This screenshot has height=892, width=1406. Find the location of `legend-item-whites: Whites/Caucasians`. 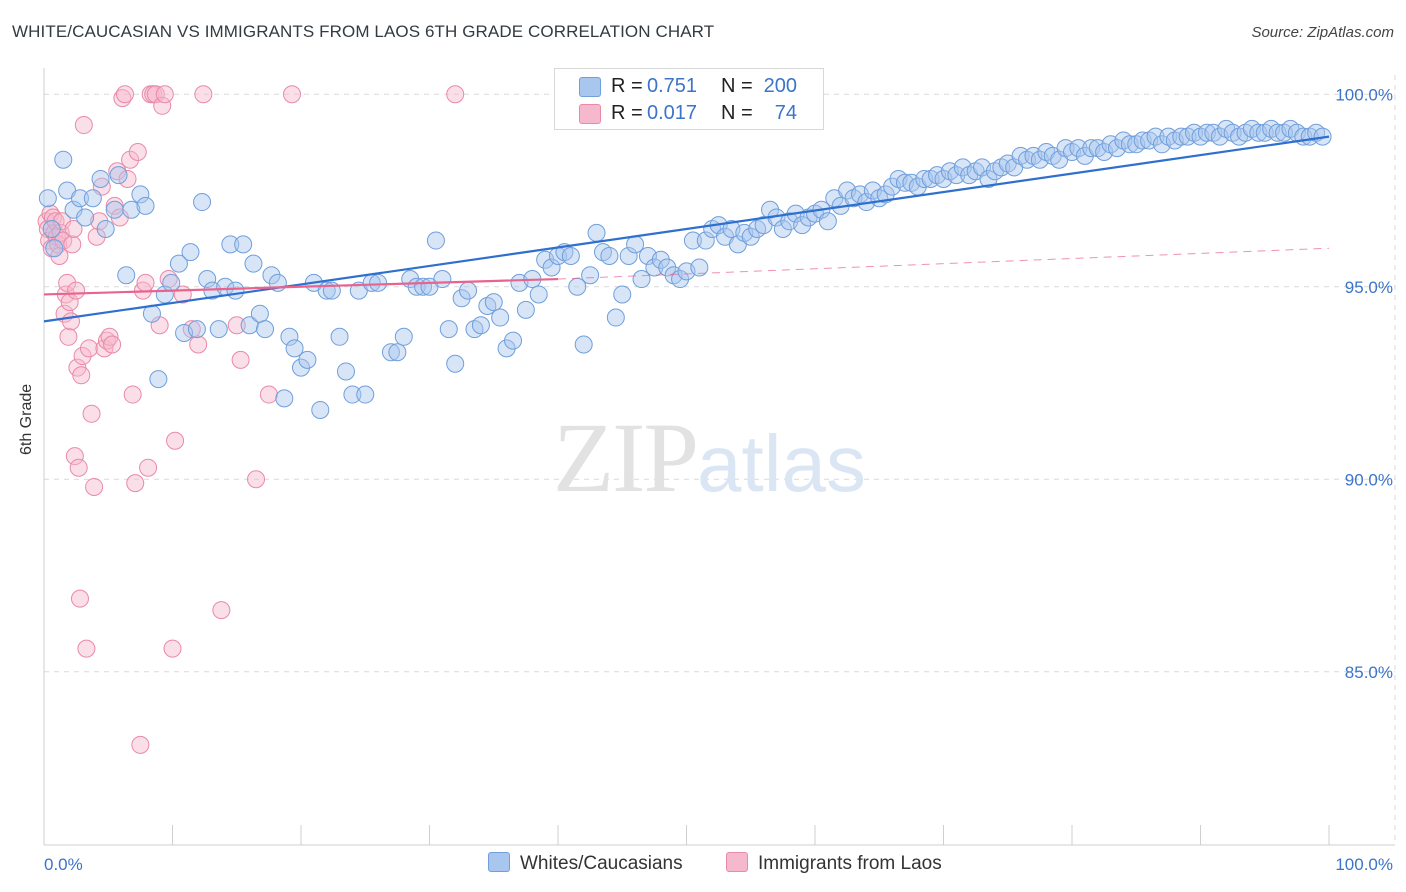

legend-item-whites: Whites/Caucasians is located at coordinates (585, 863).